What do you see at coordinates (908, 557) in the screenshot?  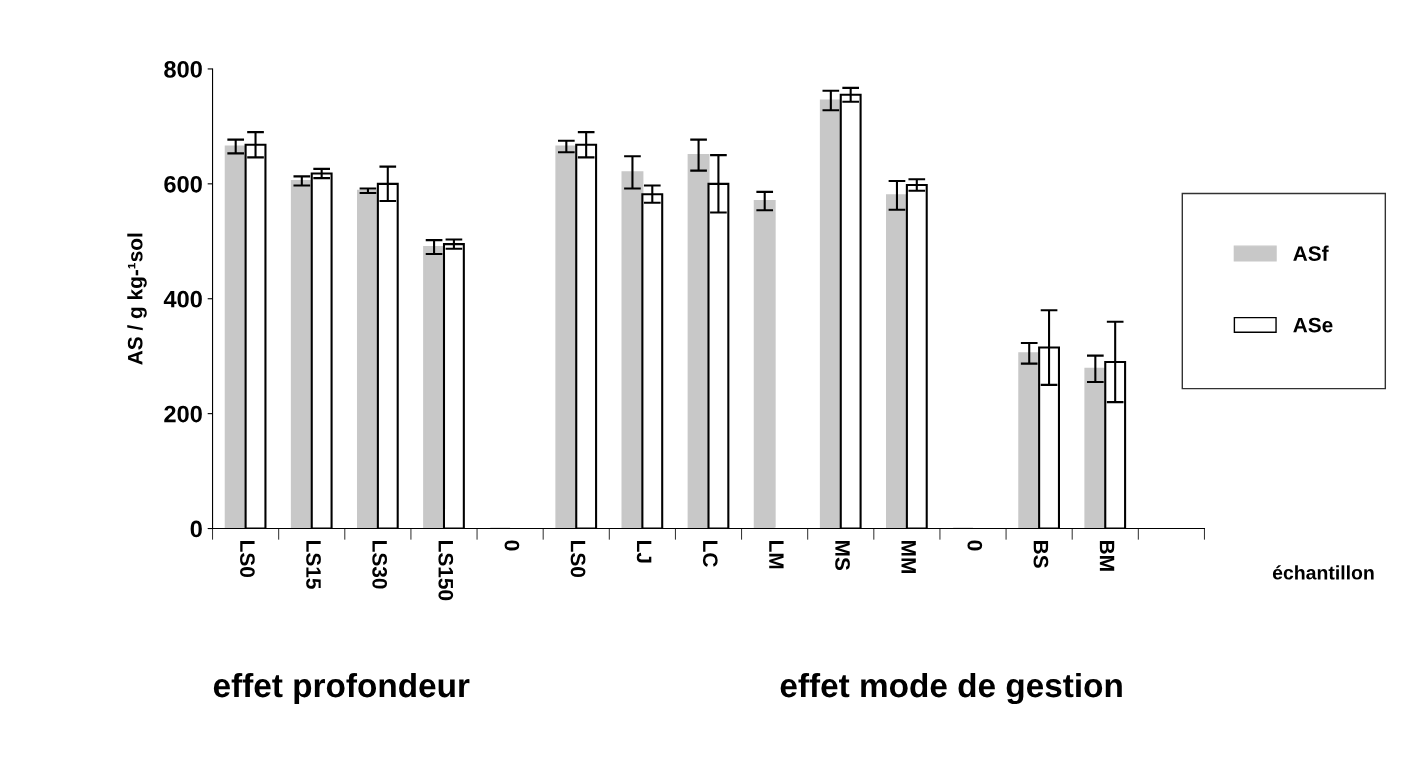 I see `x-tick-label: MM` at bounding box center [908, 557].